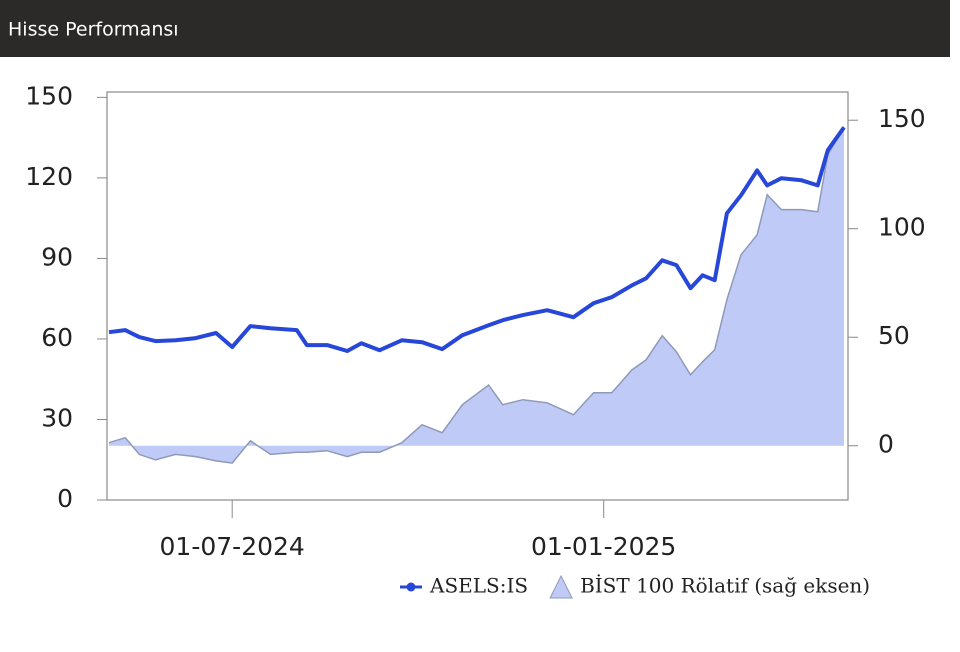 This screenshot has height=652, width=960. Describe the element at coordinates (49, 176) in the screenshot. I see `y-tick-label: 120` at that location.